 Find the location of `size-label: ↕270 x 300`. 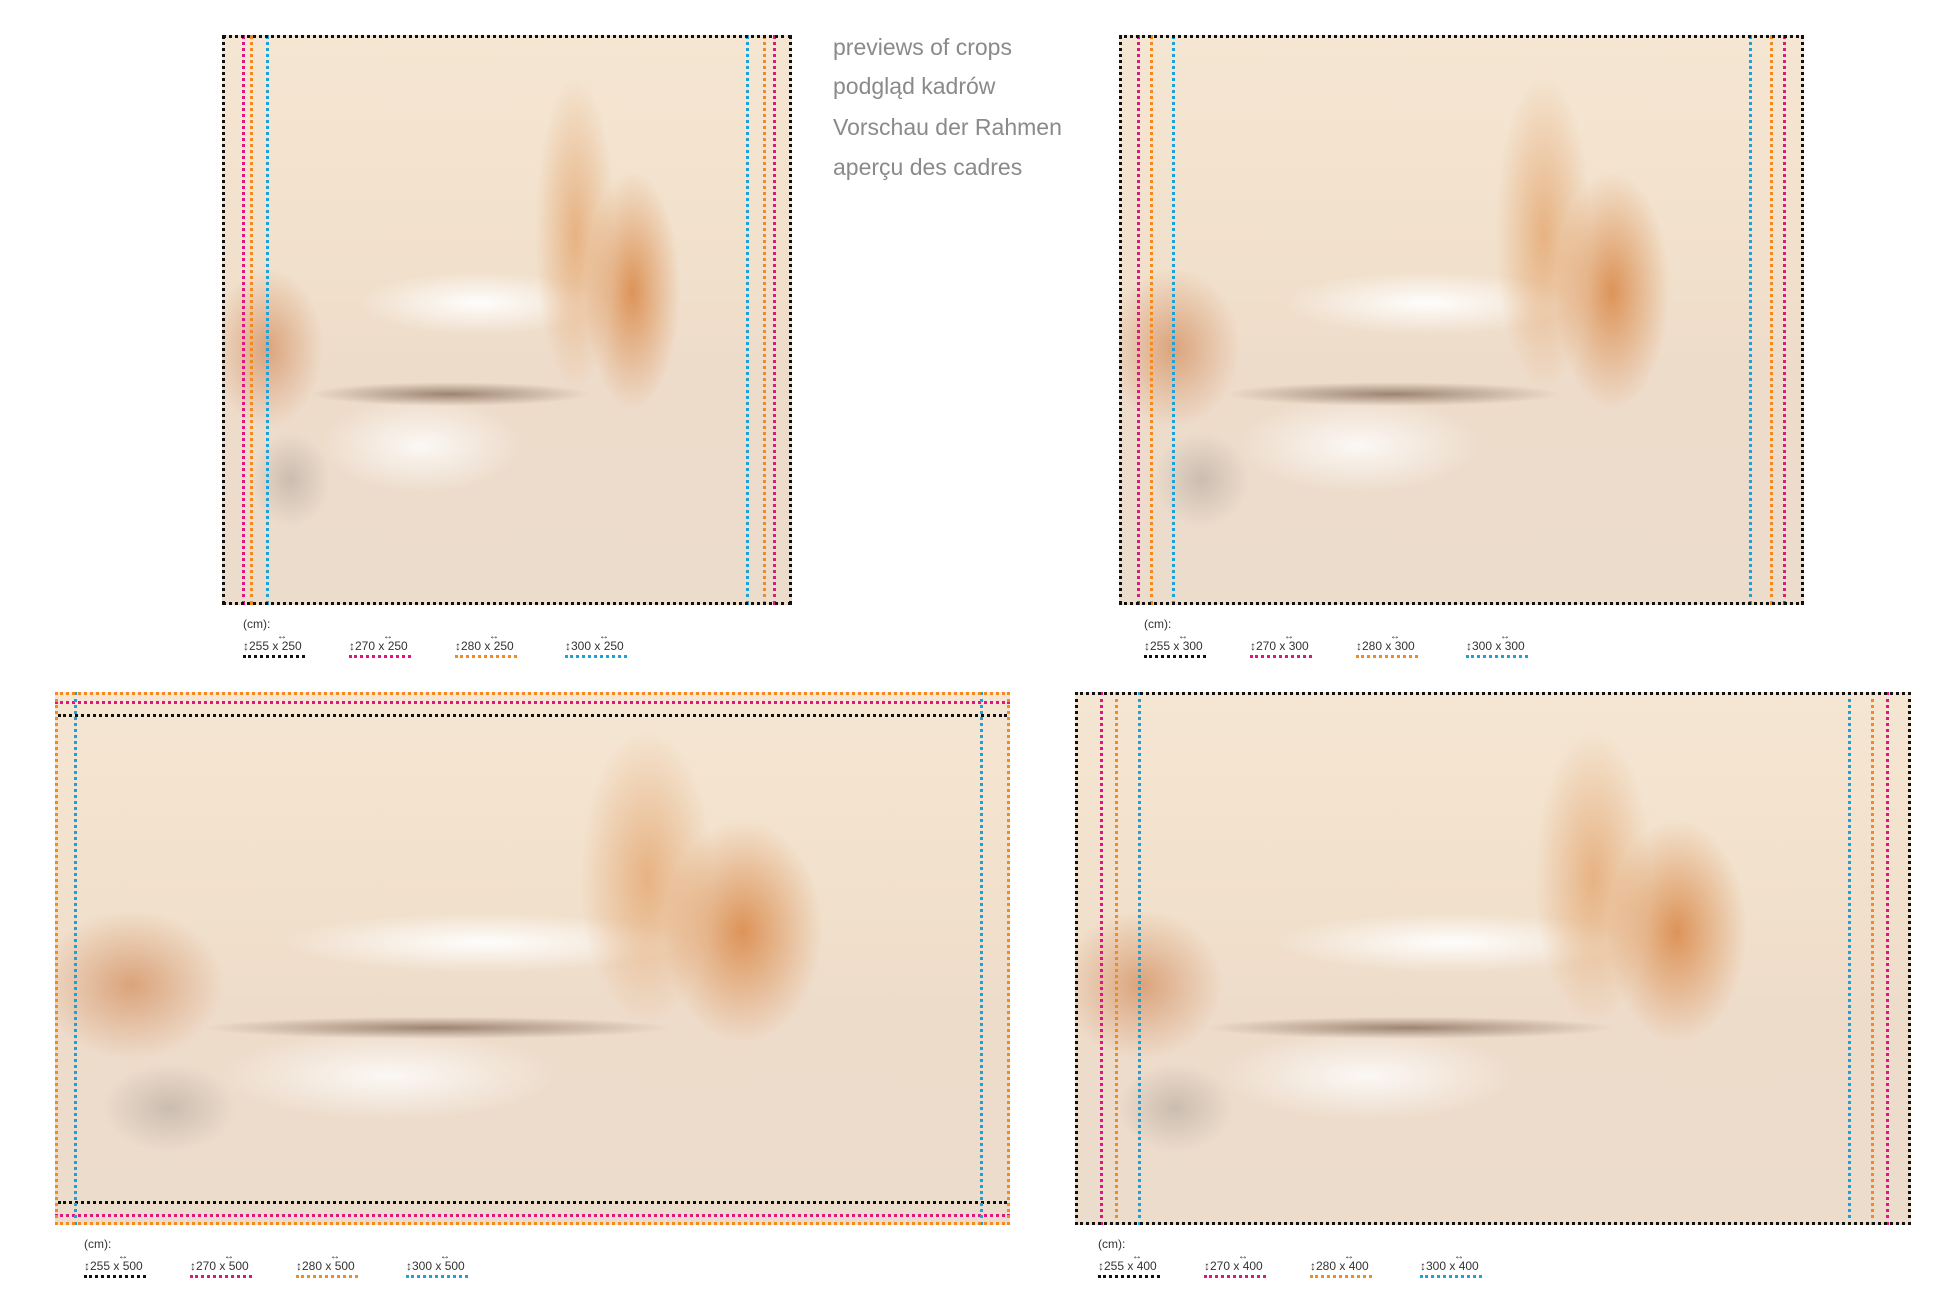

size-label: ↕270 x 300 is located at coordinates (1282, 646).